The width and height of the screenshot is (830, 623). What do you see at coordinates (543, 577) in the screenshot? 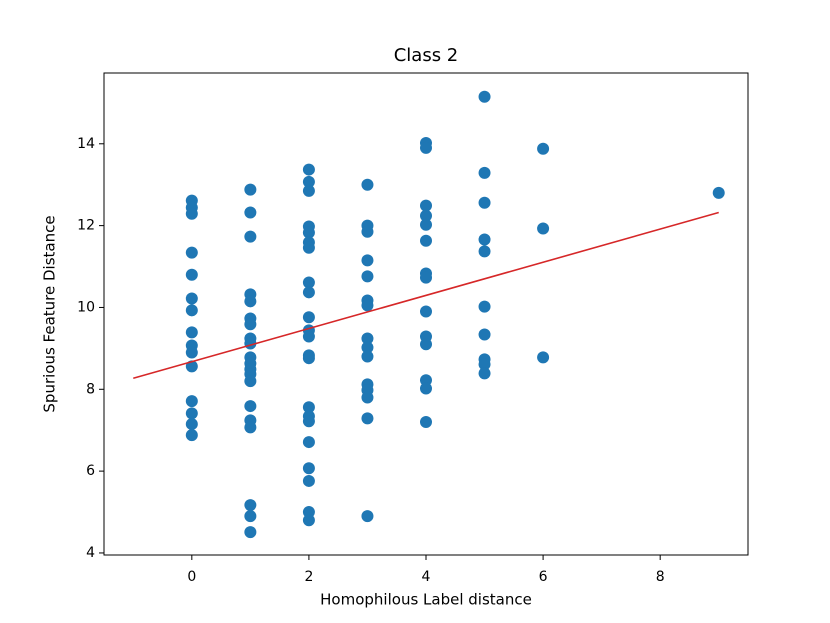
I see `x-tick-label: 6` at bounding box center [543, 577].